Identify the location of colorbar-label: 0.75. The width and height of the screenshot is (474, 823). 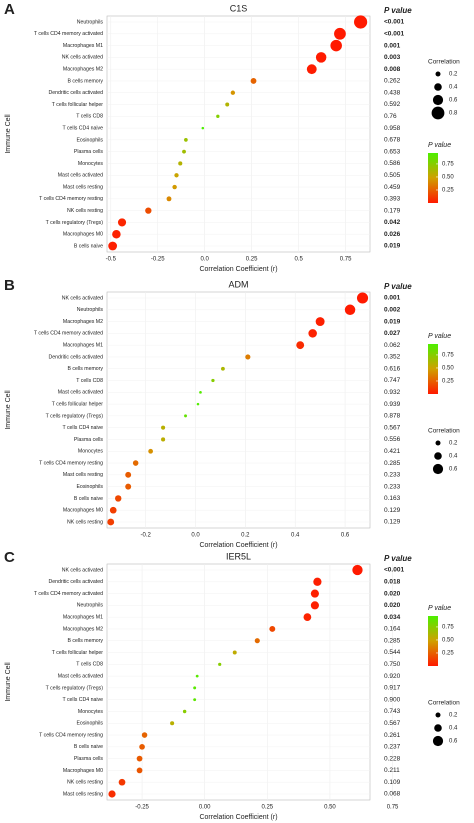
(448, 165).